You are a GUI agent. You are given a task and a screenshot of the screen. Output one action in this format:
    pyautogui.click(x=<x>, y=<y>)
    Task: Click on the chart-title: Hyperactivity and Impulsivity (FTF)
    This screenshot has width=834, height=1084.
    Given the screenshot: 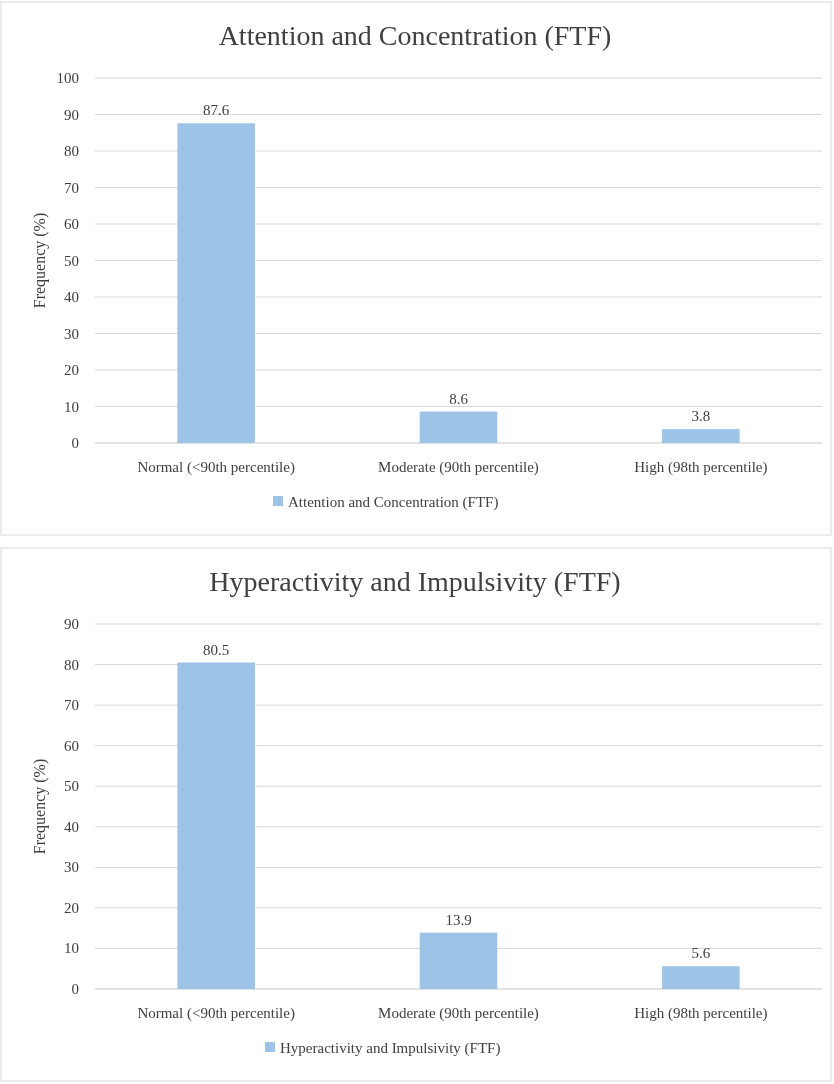 What is the action you would take?
    pyautogui.click(x=415, y=581)
    